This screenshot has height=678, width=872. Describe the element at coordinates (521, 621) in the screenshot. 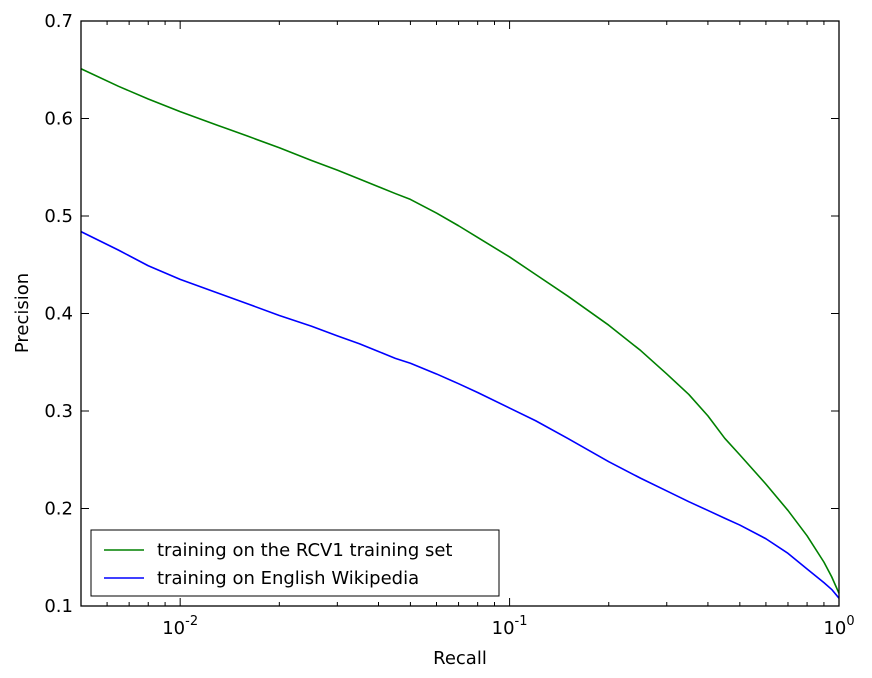

I see `x-tick-label-exponent: -1` at that location.